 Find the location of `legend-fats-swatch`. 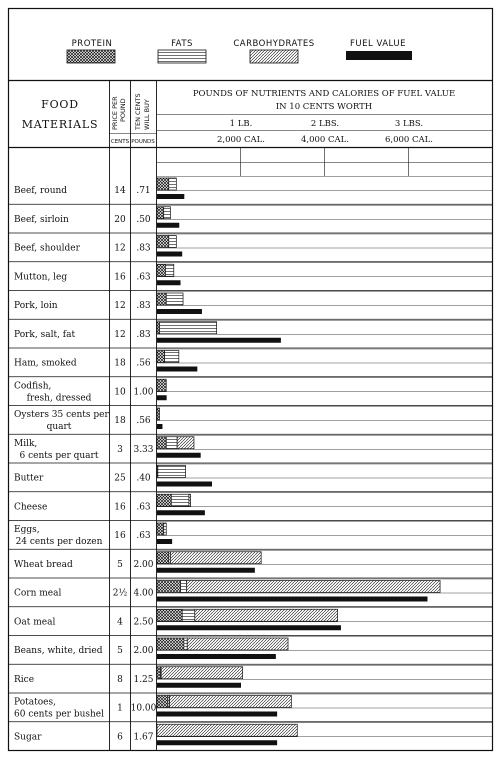

legend-fats-swatch is located at coordinates (182, 56).